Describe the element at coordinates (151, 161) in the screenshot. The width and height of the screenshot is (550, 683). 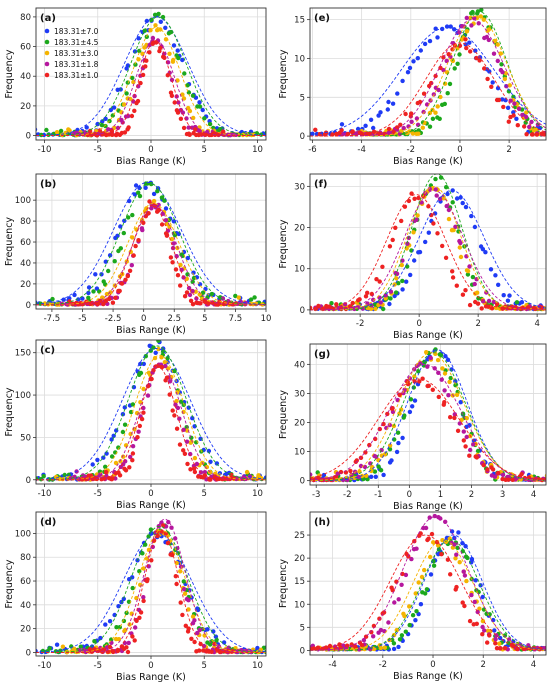
I see `x-axis-label: Bias Range (K)` at that location.